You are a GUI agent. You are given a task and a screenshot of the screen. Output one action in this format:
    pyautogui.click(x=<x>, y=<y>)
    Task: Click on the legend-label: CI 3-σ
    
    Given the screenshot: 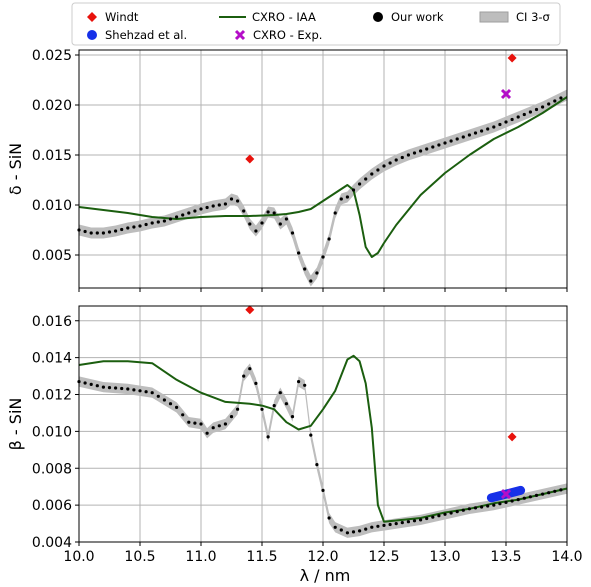 What is the action you would take?
    pyautogui.click(x=533, y=17)
    